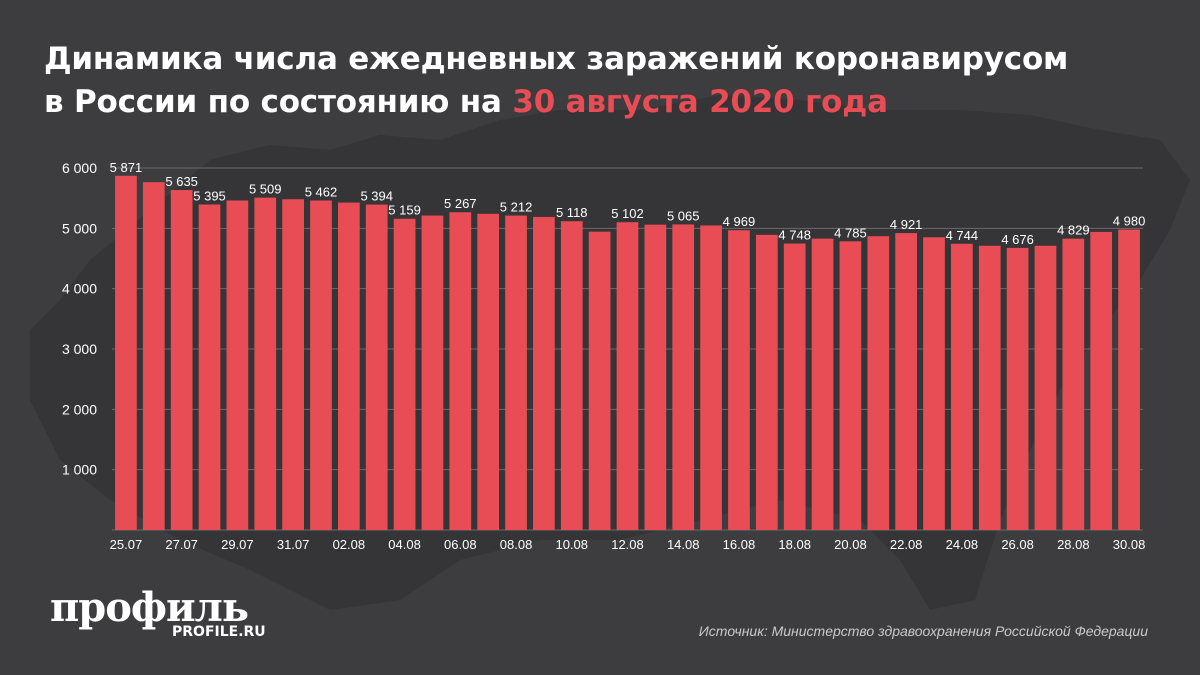 The width and height of the screenshot is (1200, 675). What do you see at coordinates (572, 212) in the screenshot?
I see `bar-value-label: 5 118` at bounding box center [572, 212].